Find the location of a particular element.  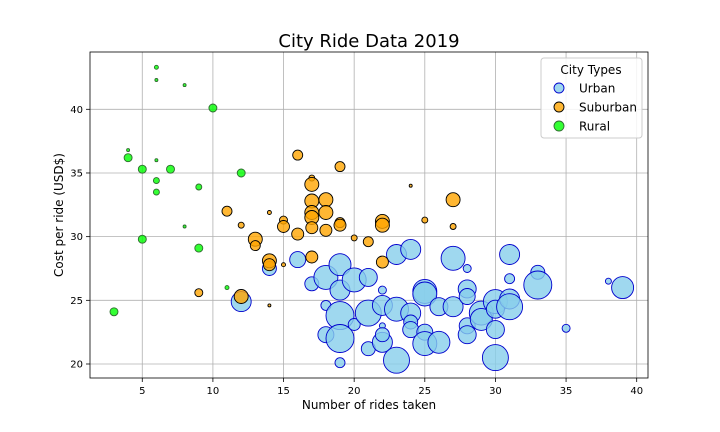

legend-label-urban: Urban is located at coordinates (597, 89).